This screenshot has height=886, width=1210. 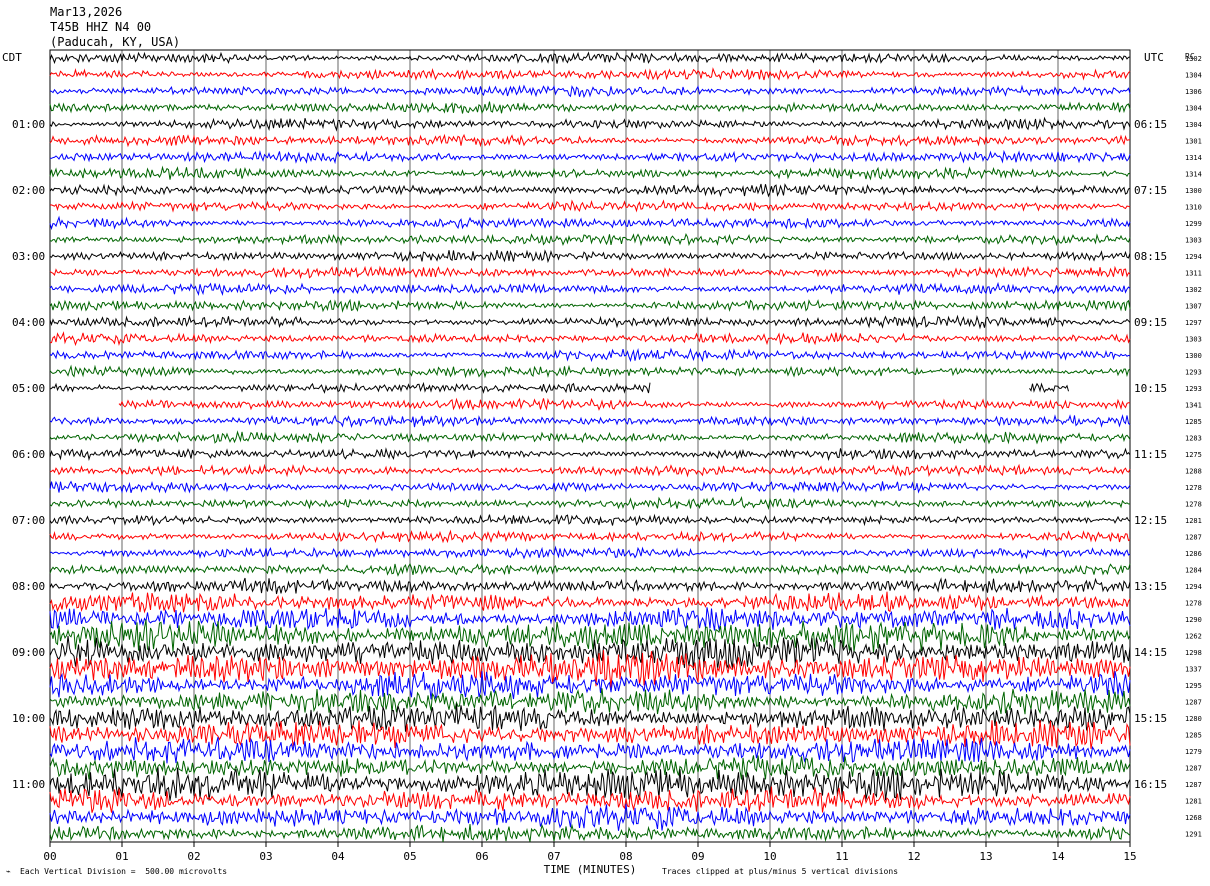 What do you see at coordinates (841, 856) in the screenshot?
I see `x-tick-label: 11` at bounding box center [841, 856].